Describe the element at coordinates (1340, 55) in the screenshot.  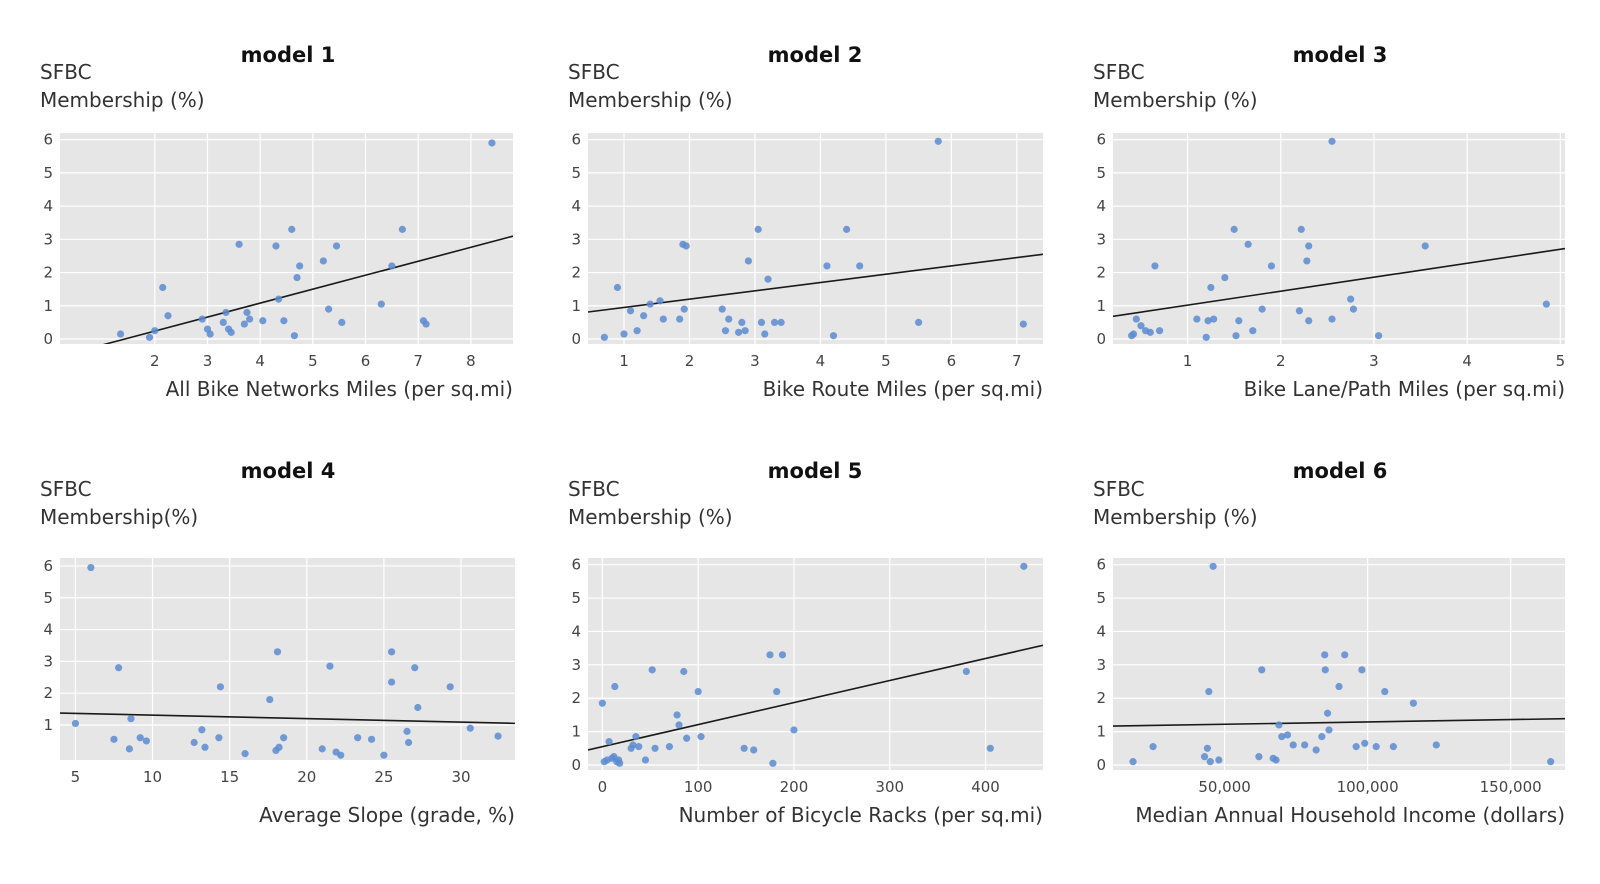
I see `chart-title: model 3` at that location.